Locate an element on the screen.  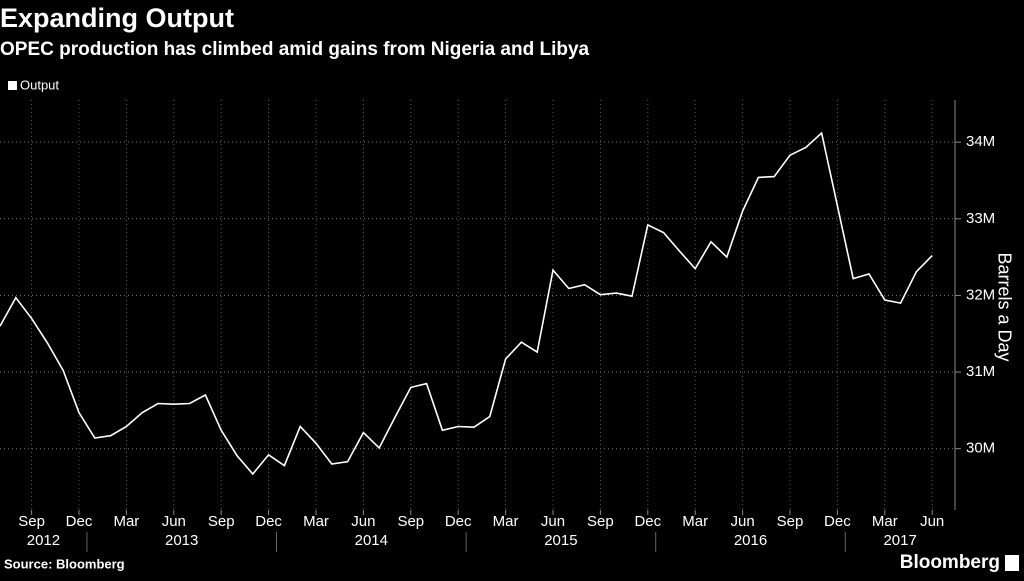
year-label: 2016 is located at coordinates (750, 540).